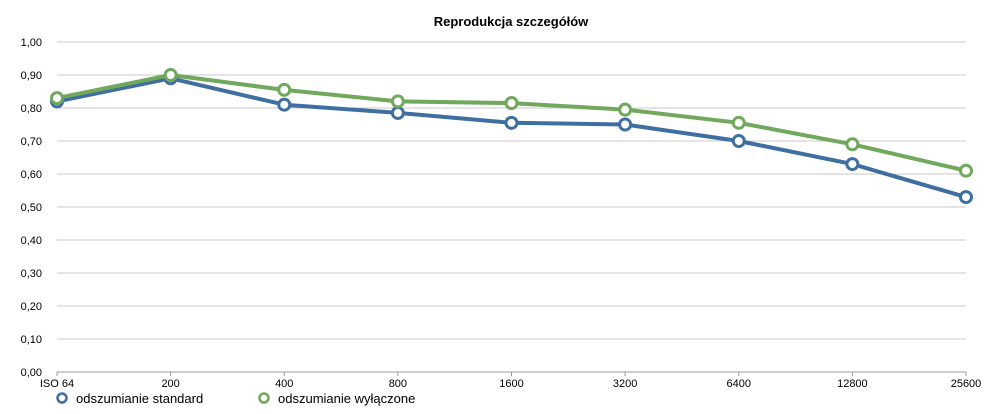 Image resolution: width=999 pixels, height=414 pixels. Describe the element at coordinates (31, 109) in the screenshot. I see `y-tick-label: 0,80` at that location.